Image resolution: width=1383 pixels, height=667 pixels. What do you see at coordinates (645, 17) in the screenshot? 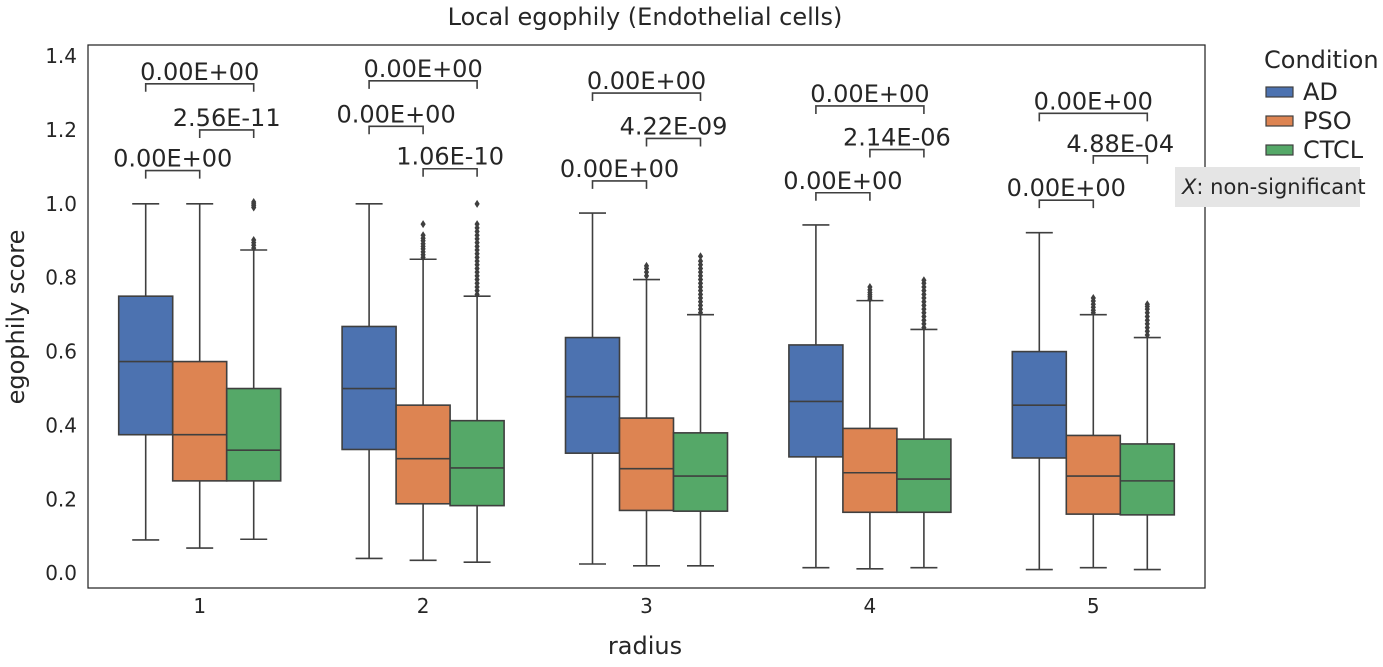
I see `chart-title: Local egophily (Endothelial cells)` at bounding box center [645, 17].